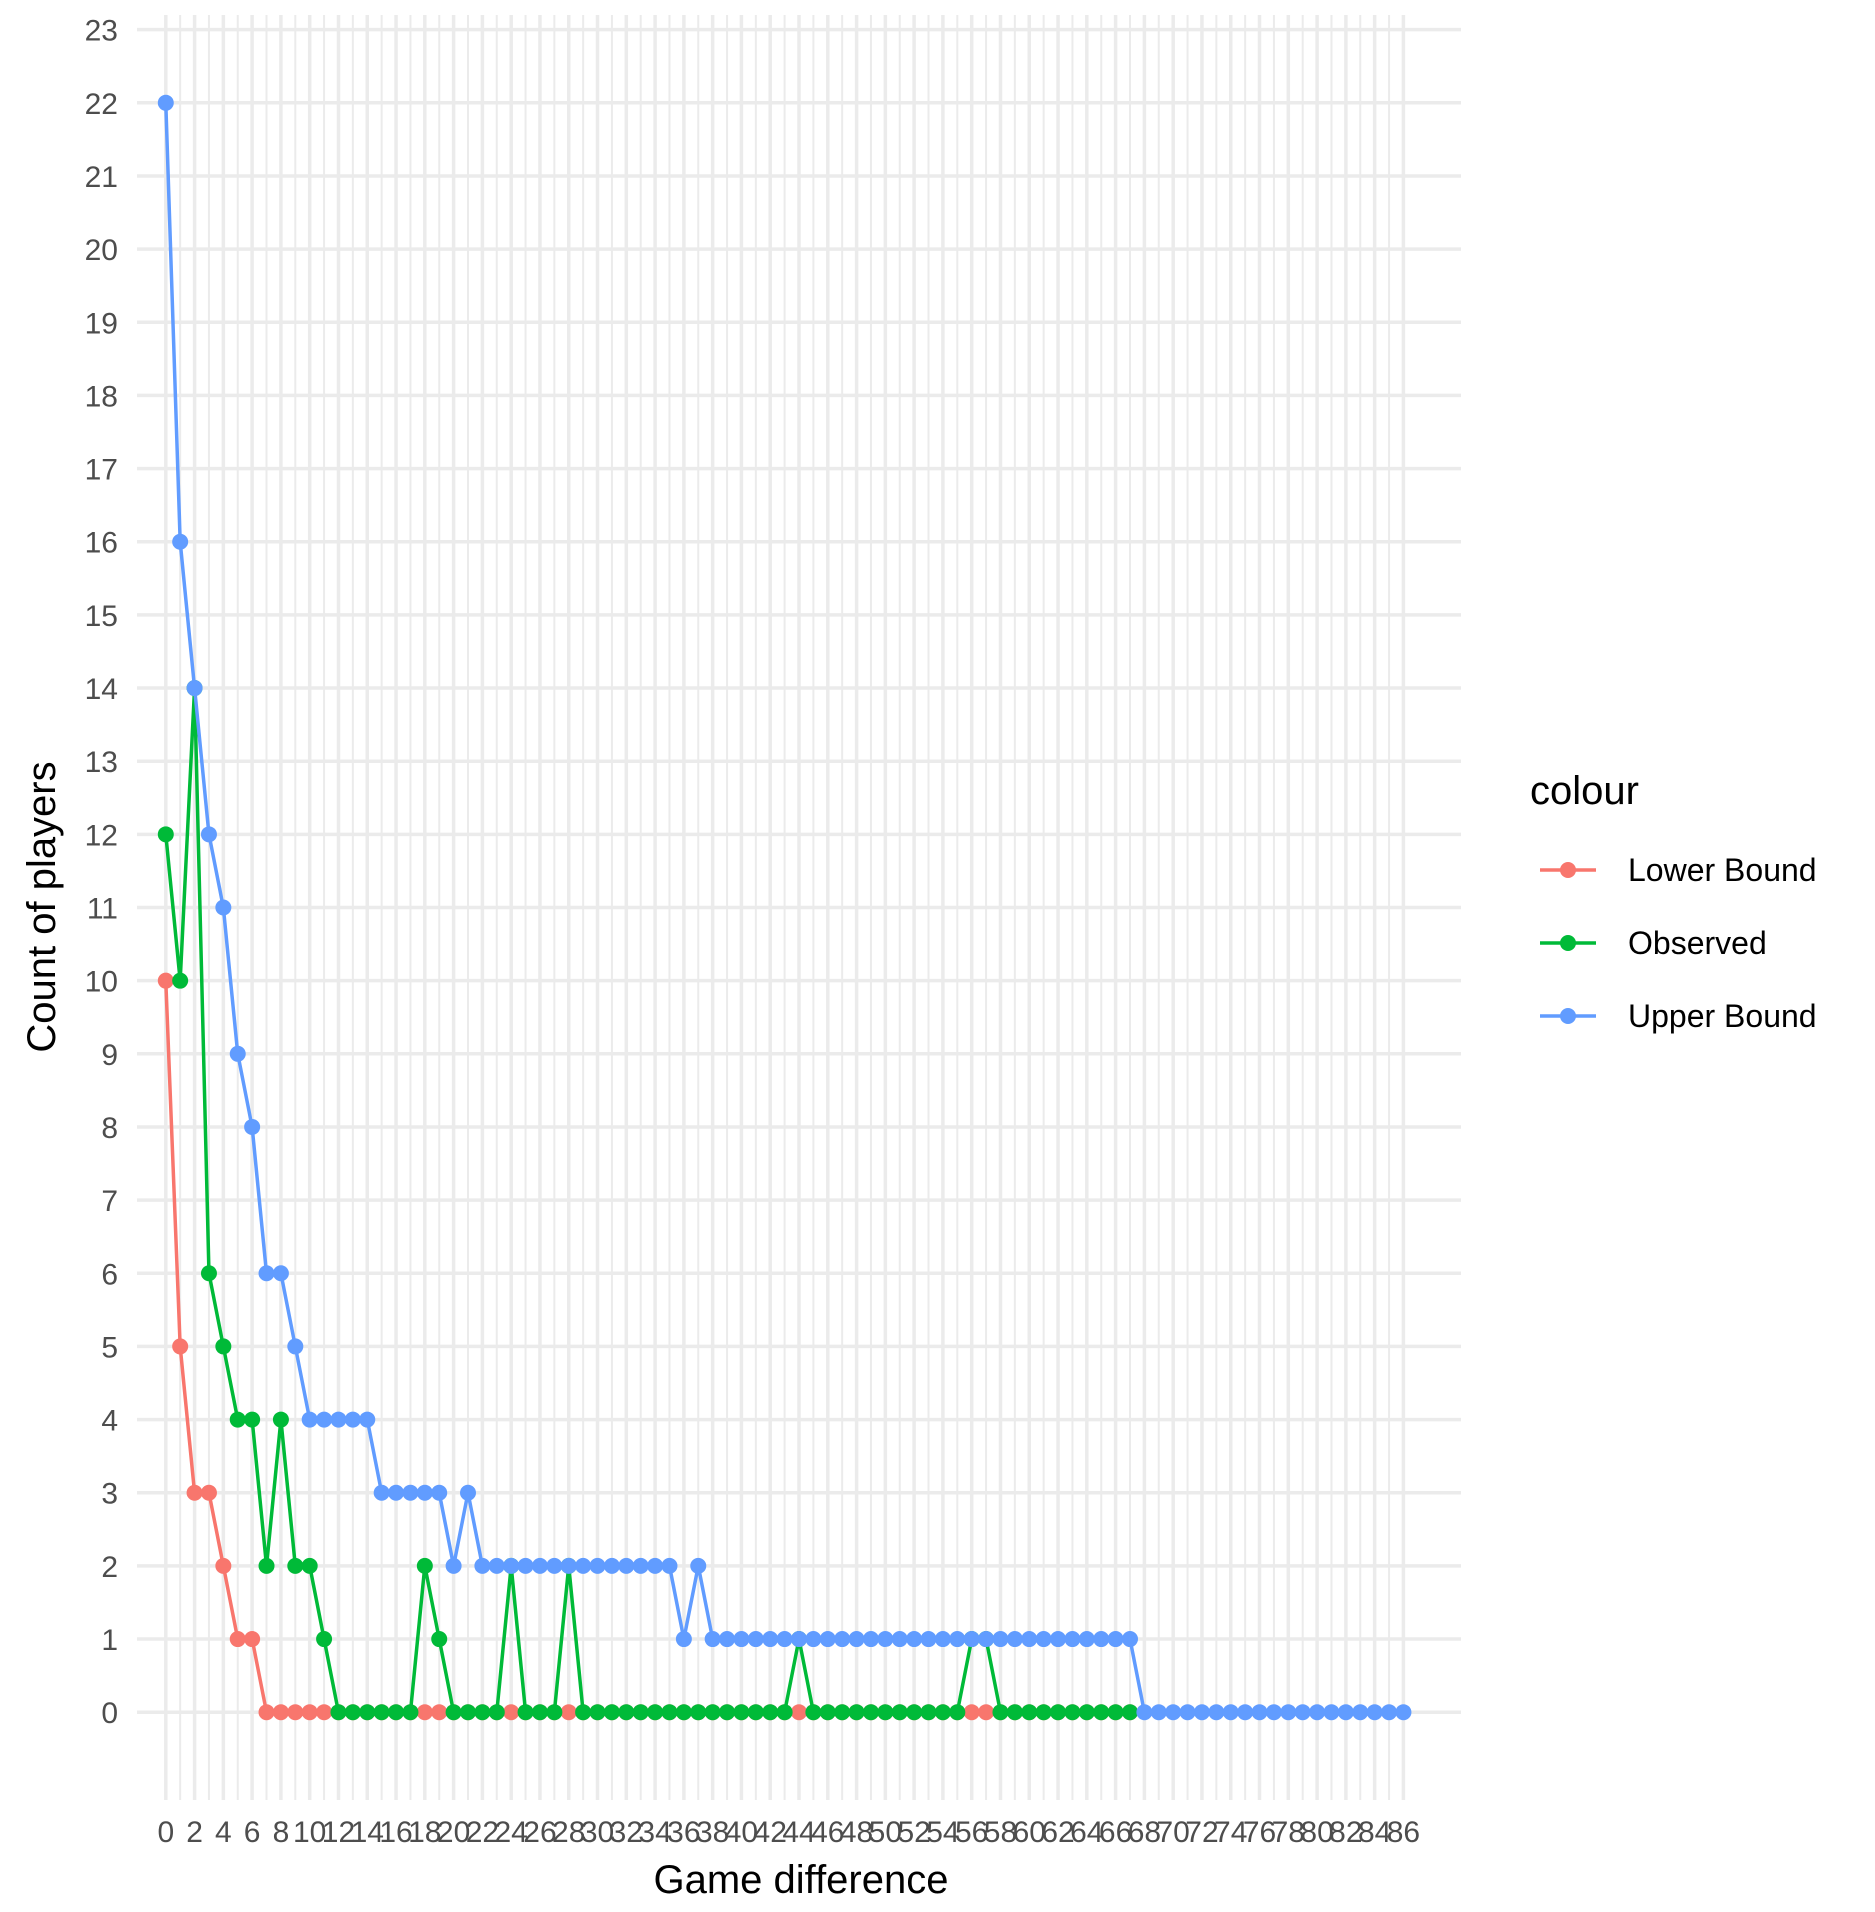 The height and width of the screenshot is (1912, 1875). I want to click on y-tick-label: 0, so click(109, 1713).